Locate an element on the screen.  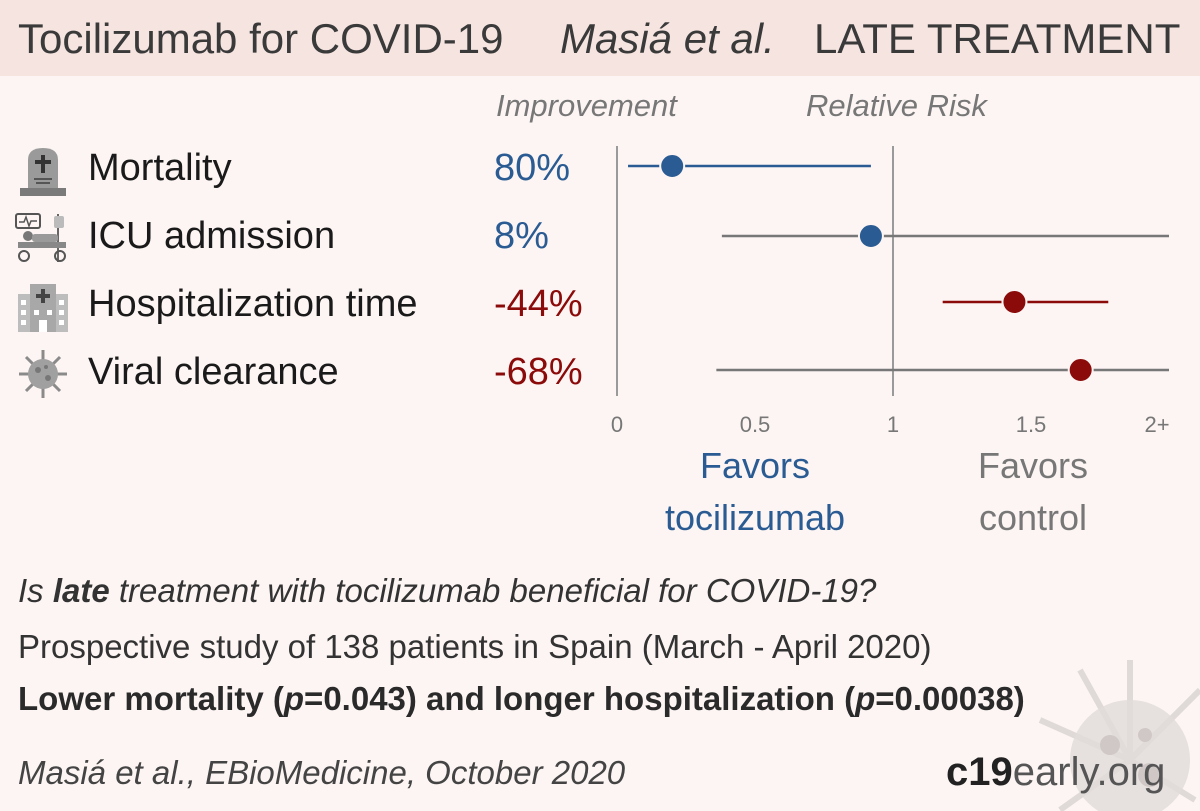
tombstone-icon is located at coordinates (43, 172).